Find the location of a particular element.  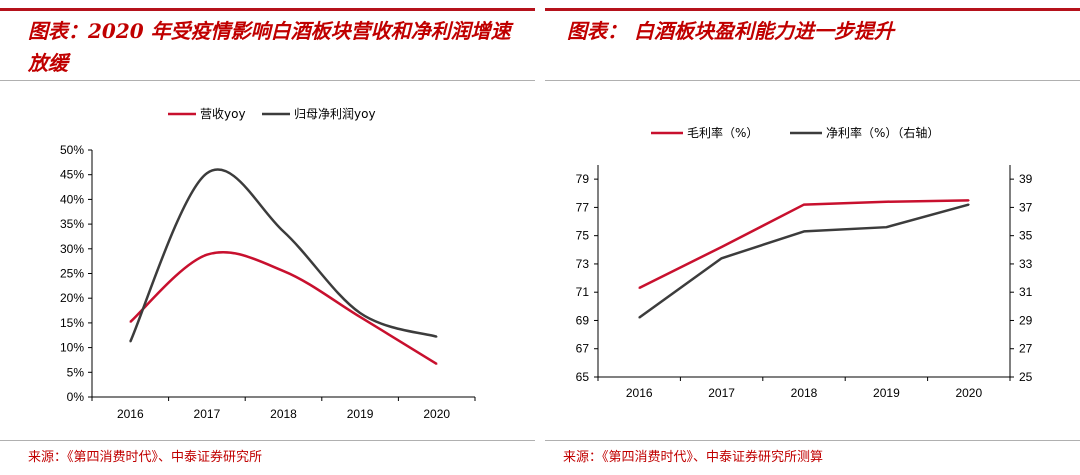

y-tick-label: 73 is located at coordinates (583, 264).